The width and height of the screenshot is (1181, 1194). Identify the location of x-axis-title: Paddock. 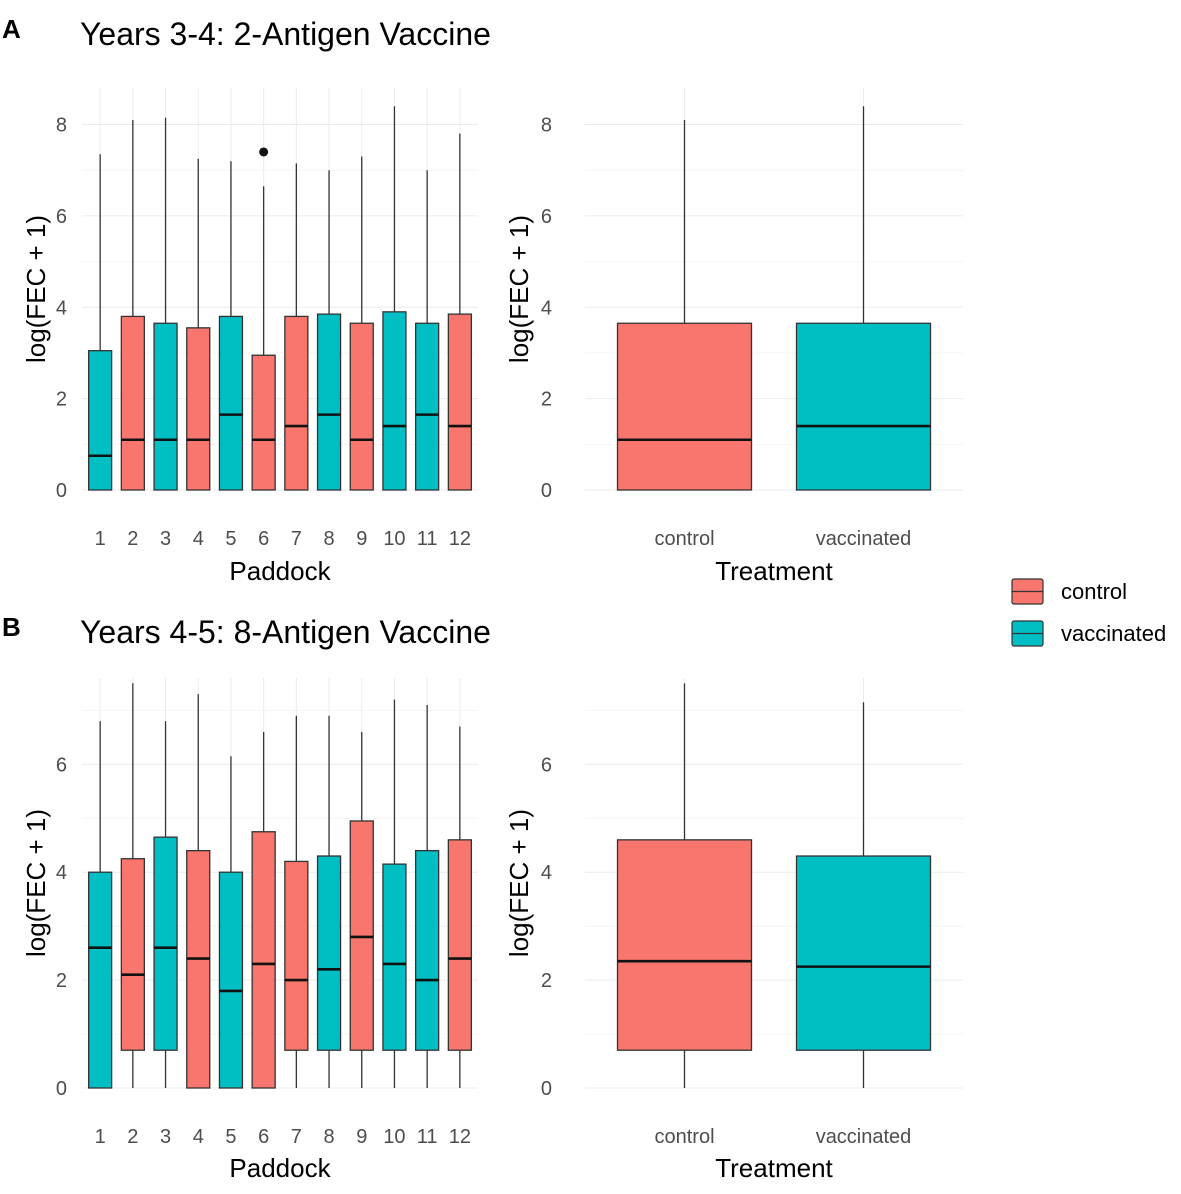
(280, 571).